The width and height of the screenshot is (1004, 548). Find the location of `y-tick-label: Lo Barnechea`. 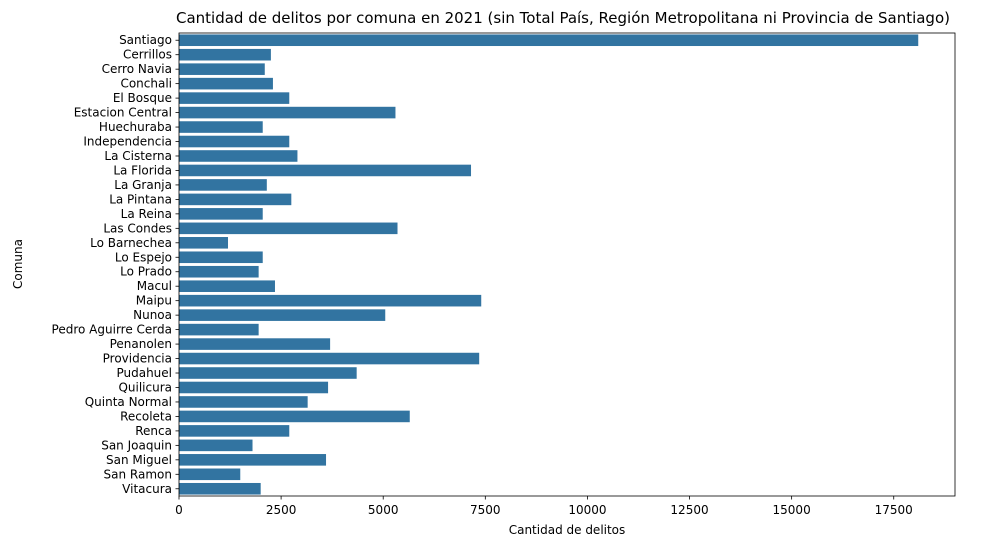

y-tick-label: Lo Barnechea is located at coordinates (131, 243).